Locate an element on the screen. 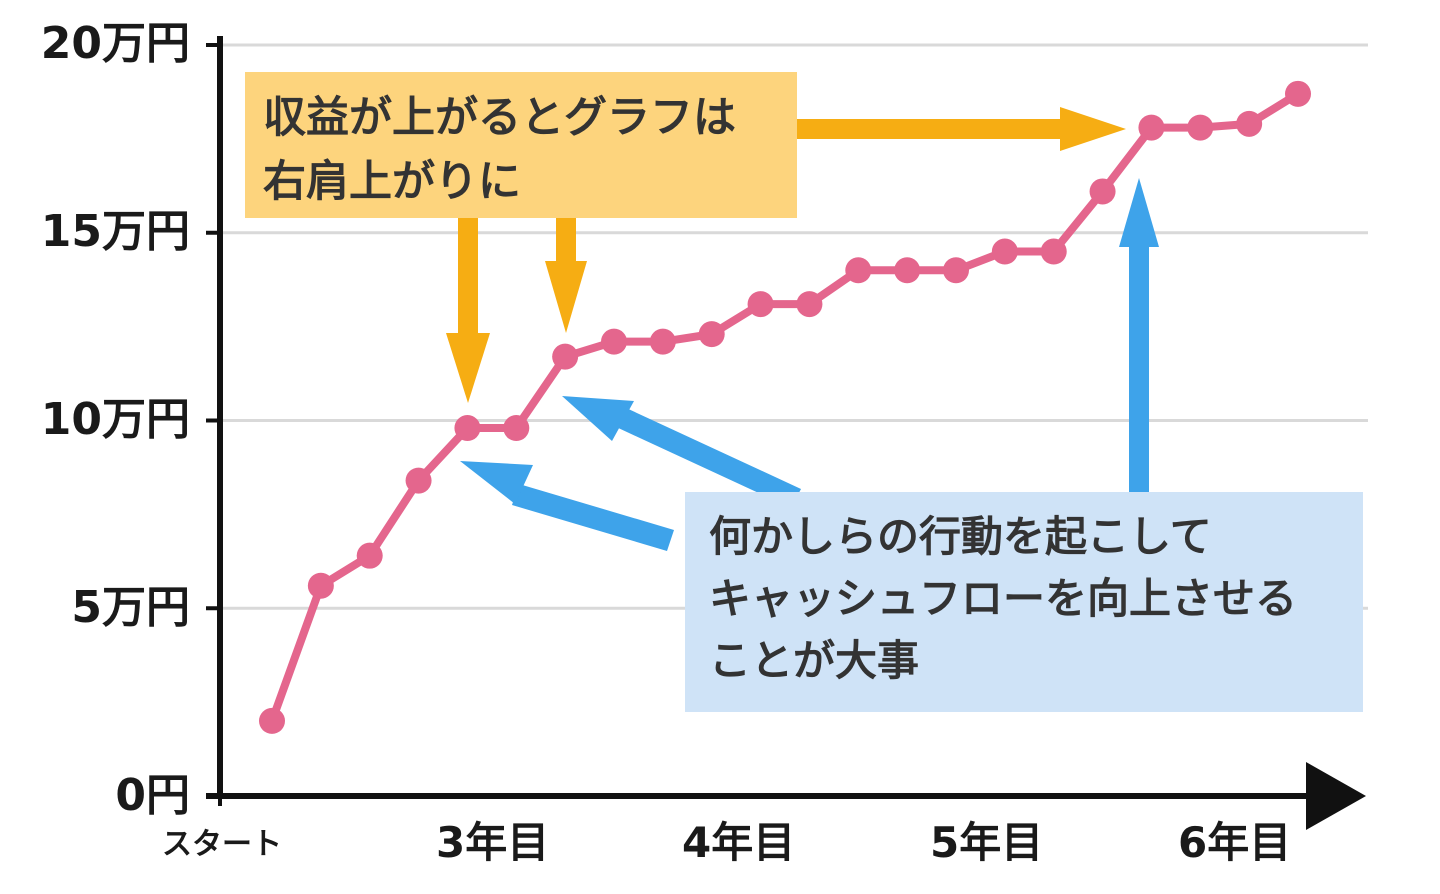 The image size is (1440, 894). x-tick-label: 5年目 is located at coordinates (987, 842).